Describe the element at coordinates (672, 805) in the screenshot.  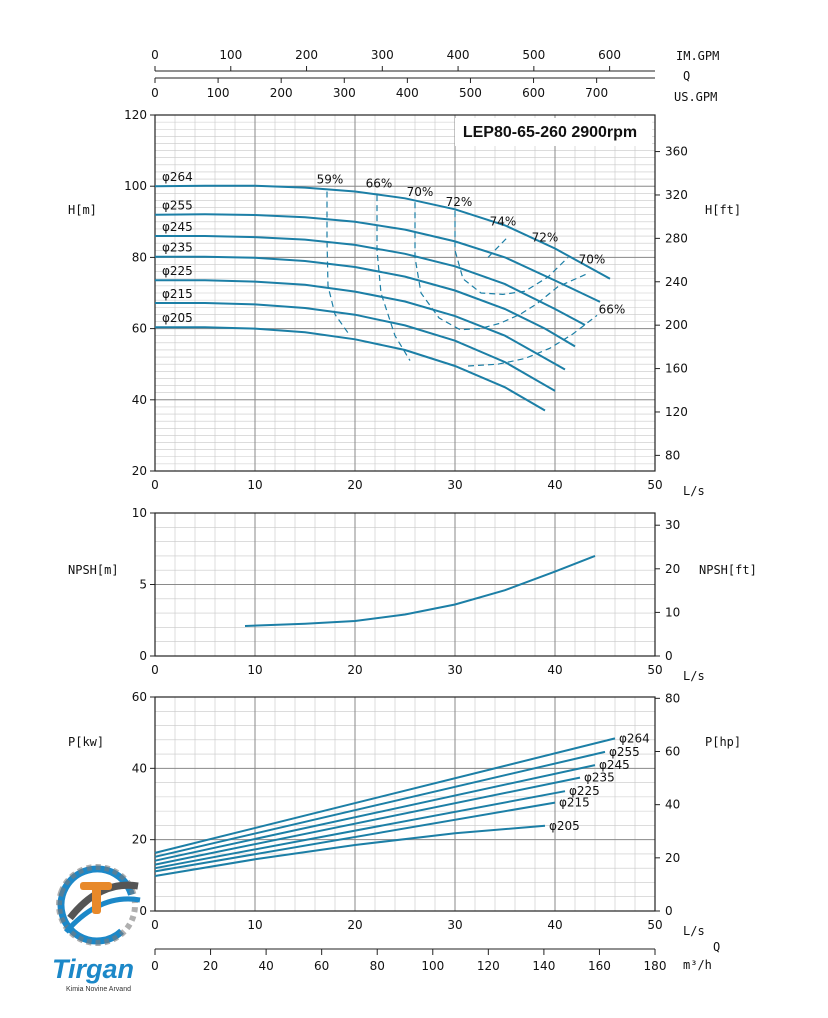
I see `y2-tick-label: 40` at that location.